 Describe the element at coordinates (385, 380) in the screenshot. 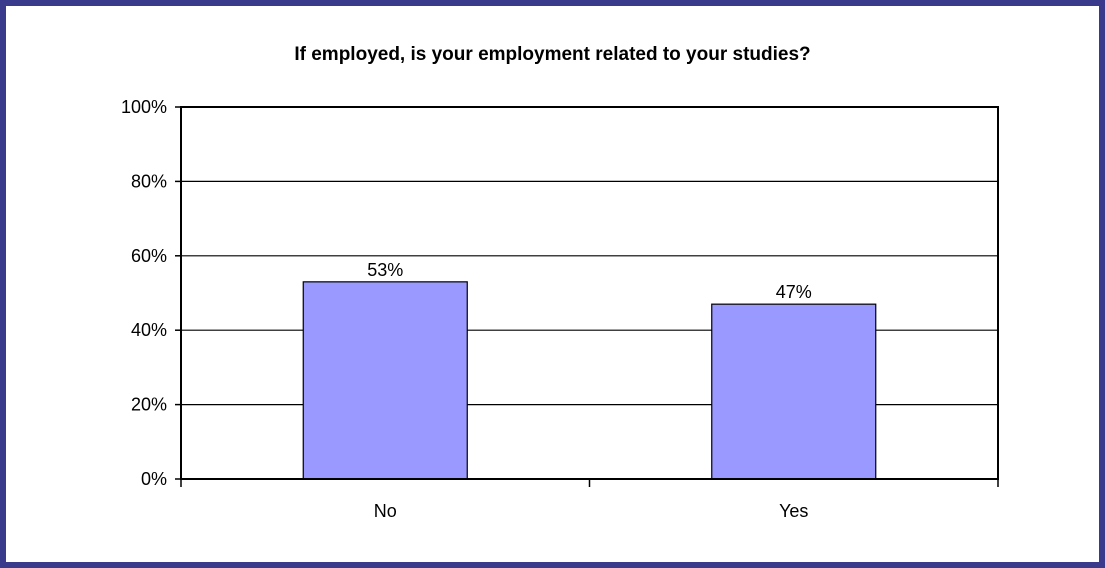

I see `bar-no` at that location.